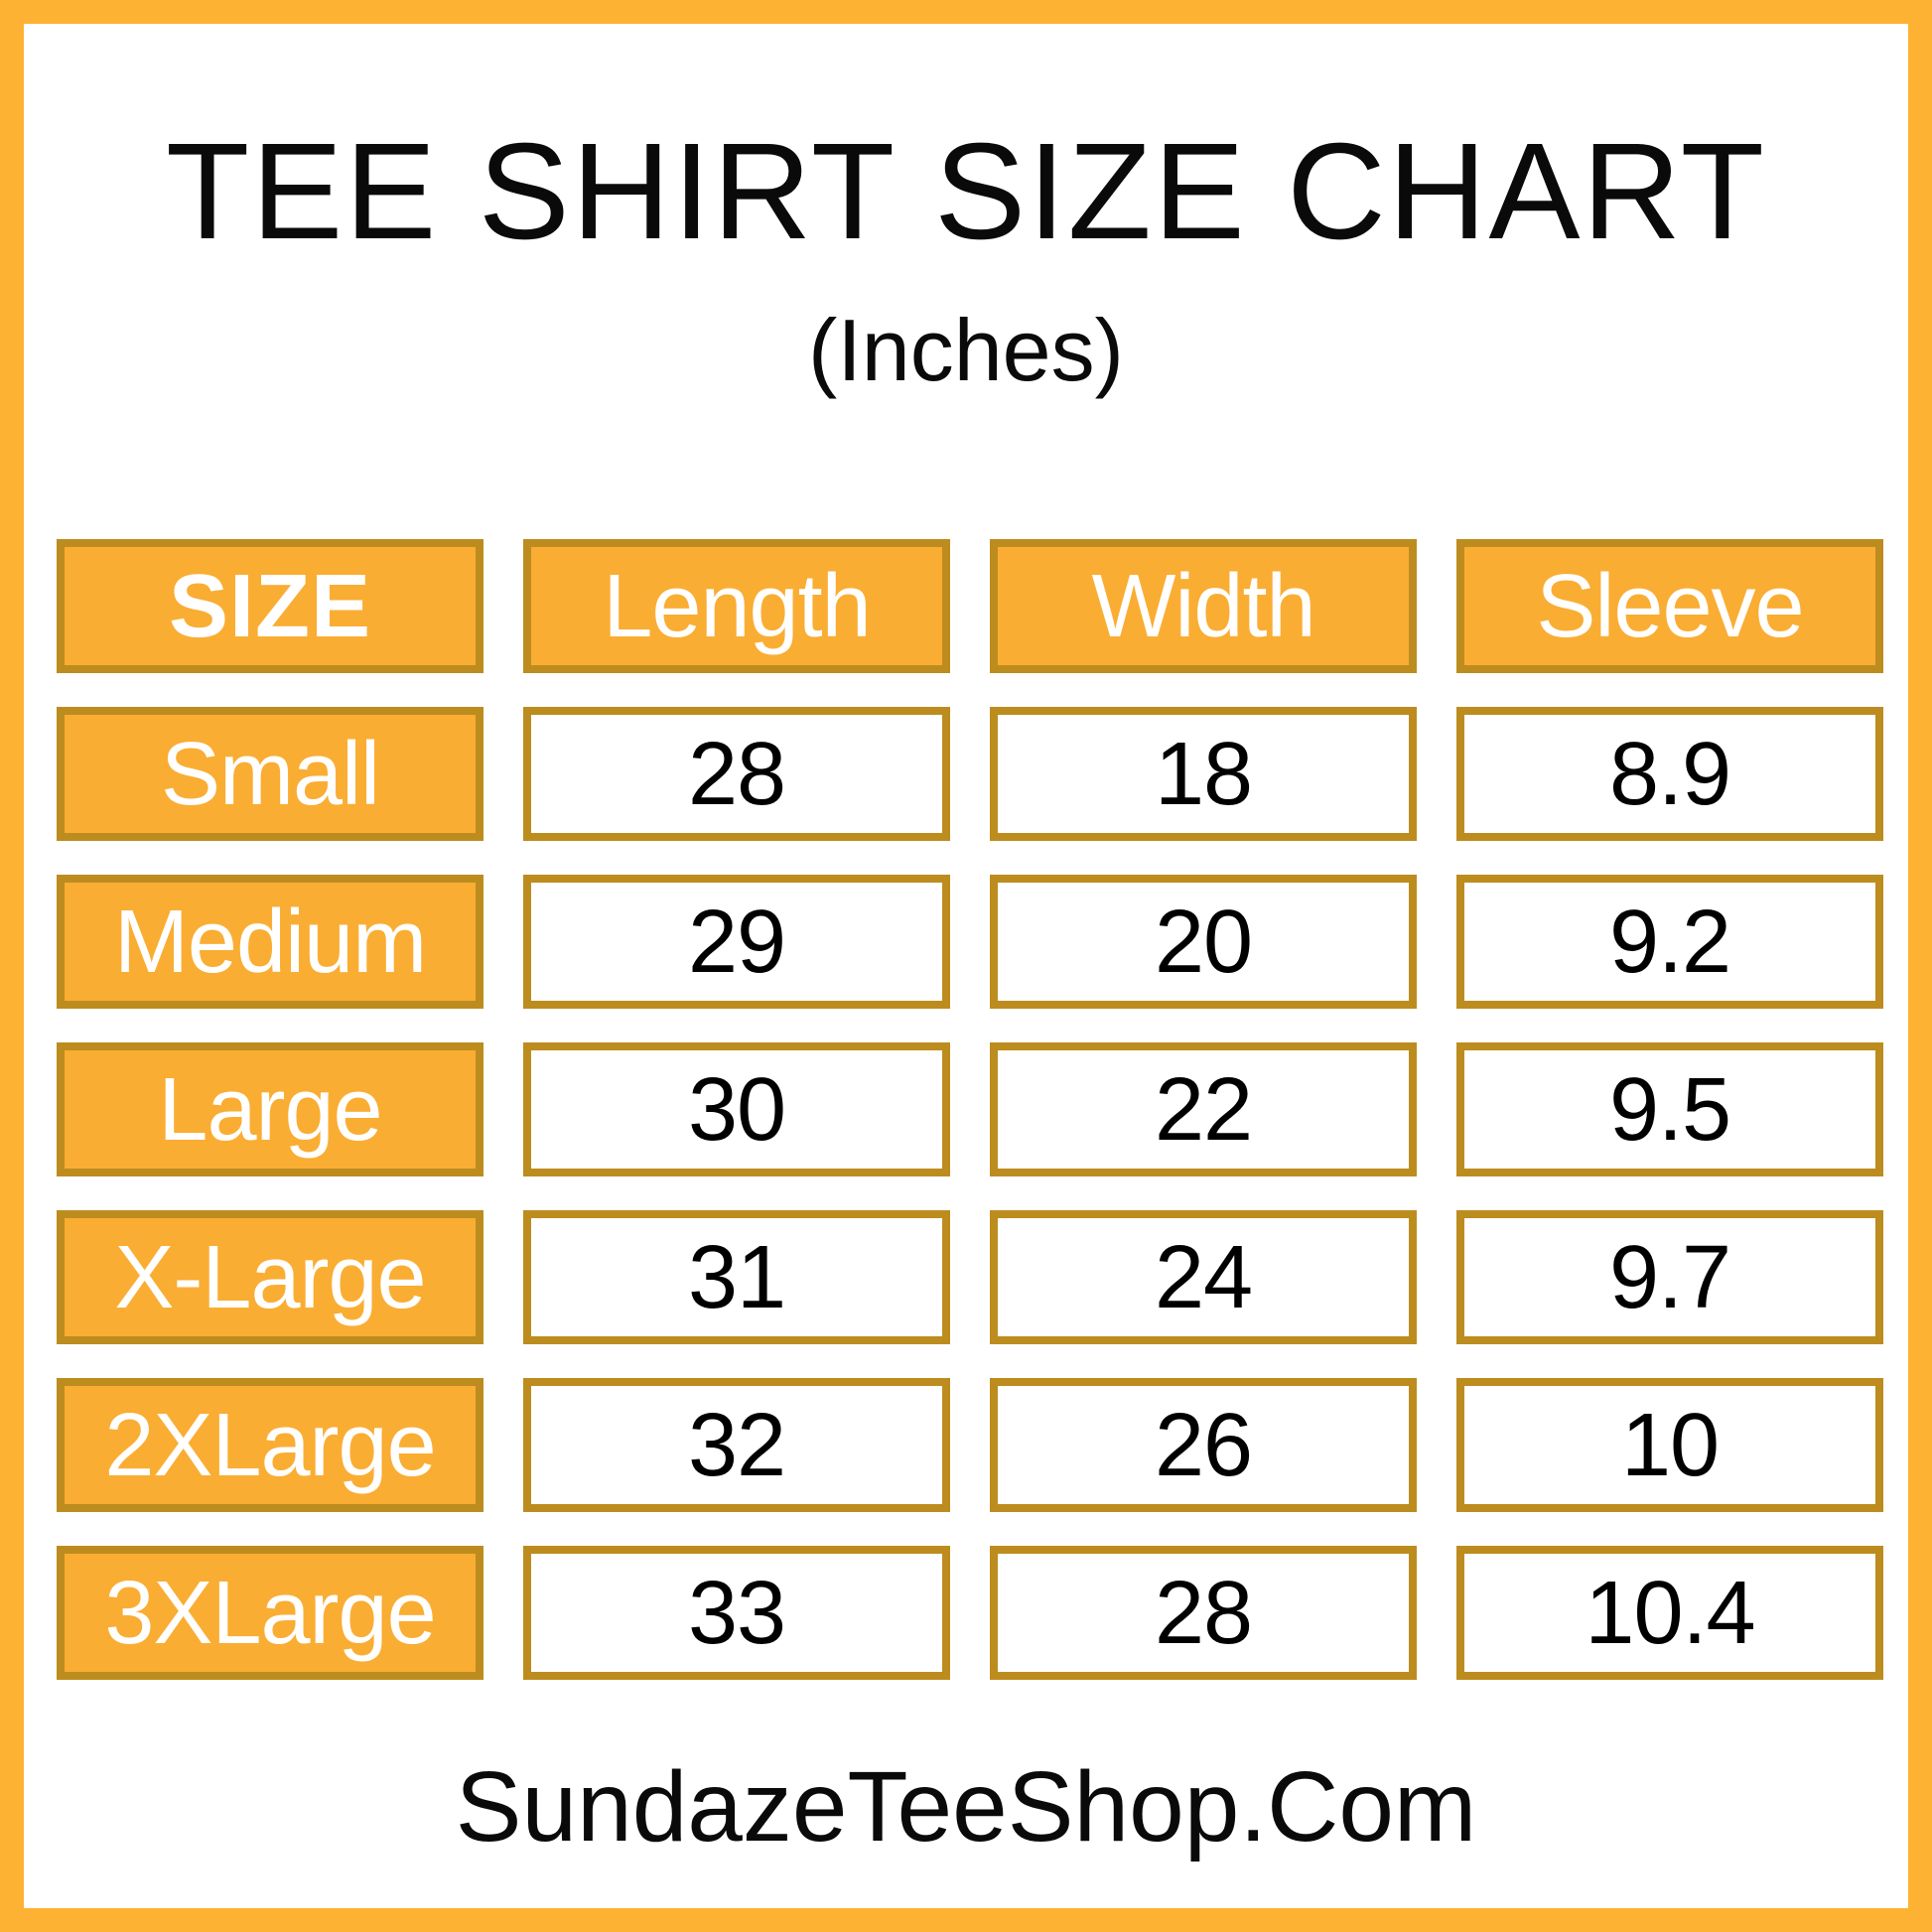 The width and height of the screenshot is (1932, 1932). What do you see at coordinates (966, 350) in the screenshot?
I see `units-subtitle: (Inches)` at bounding box center [966, 350].